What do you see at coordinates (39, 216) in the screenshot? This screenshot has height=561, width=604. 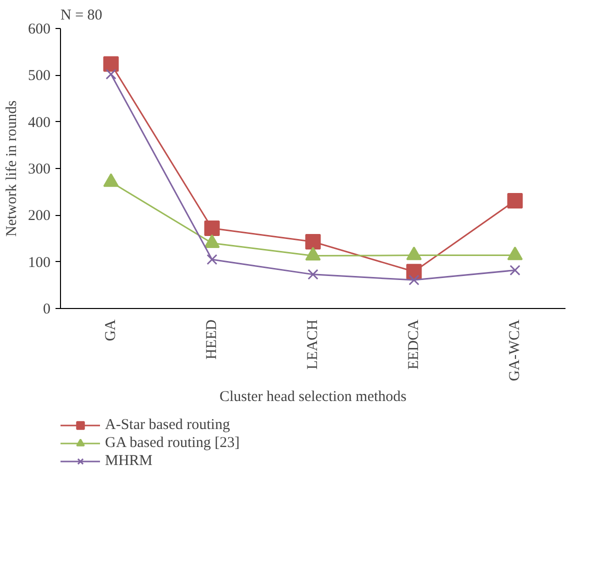 I see `y-tick-label: 200` at bounding box center [39, 216].